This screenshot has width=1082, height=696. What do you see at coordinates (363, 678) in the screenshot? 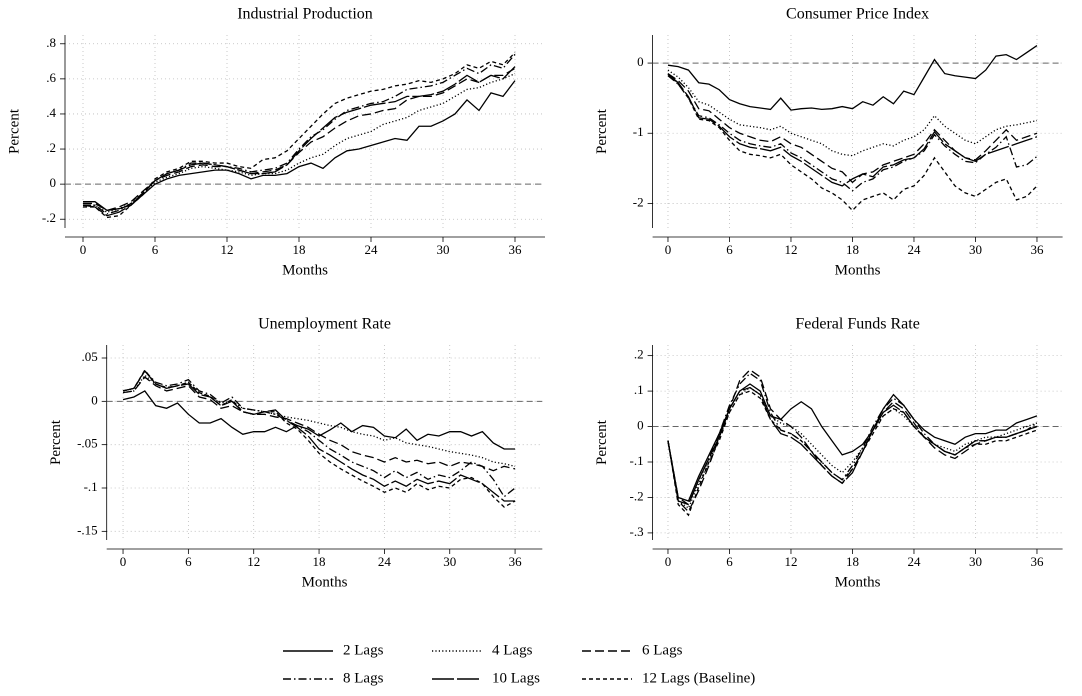
I see `legend-label: 8 Lags` at bounding box center [363, 678].